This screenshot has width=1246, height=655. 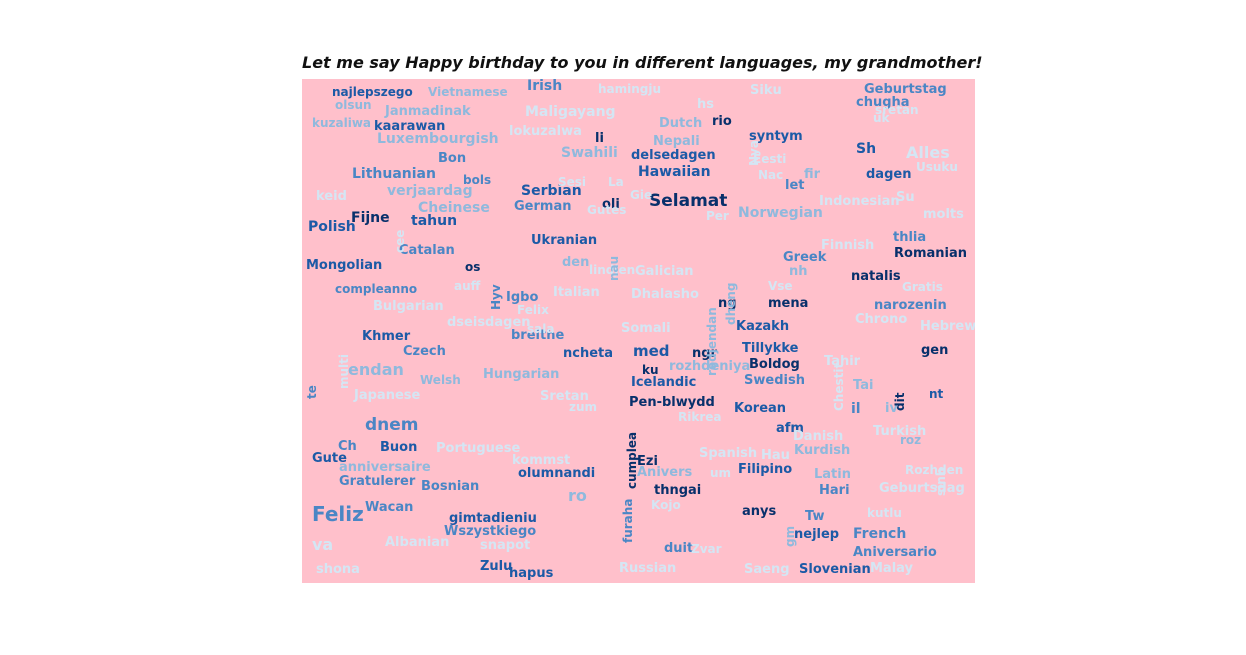 I want to click on word-cloud-word: iv, so click(x=891, y=408).